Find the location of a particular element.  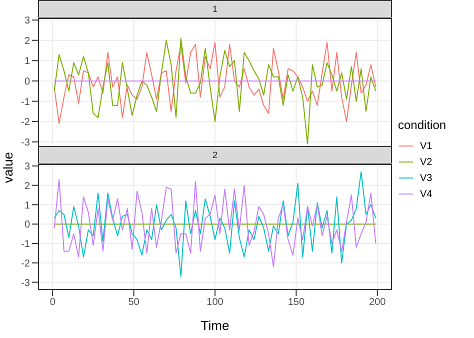

x-tick-label: 0 is located at coordinates (53, 302).